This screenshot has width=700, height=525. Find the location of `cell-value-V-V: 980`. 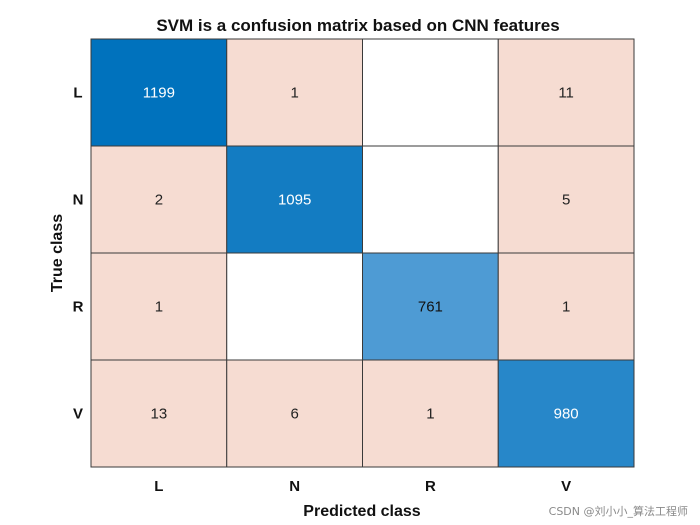

cell-value-V-V: 980 is located at coordinates (566, 414).